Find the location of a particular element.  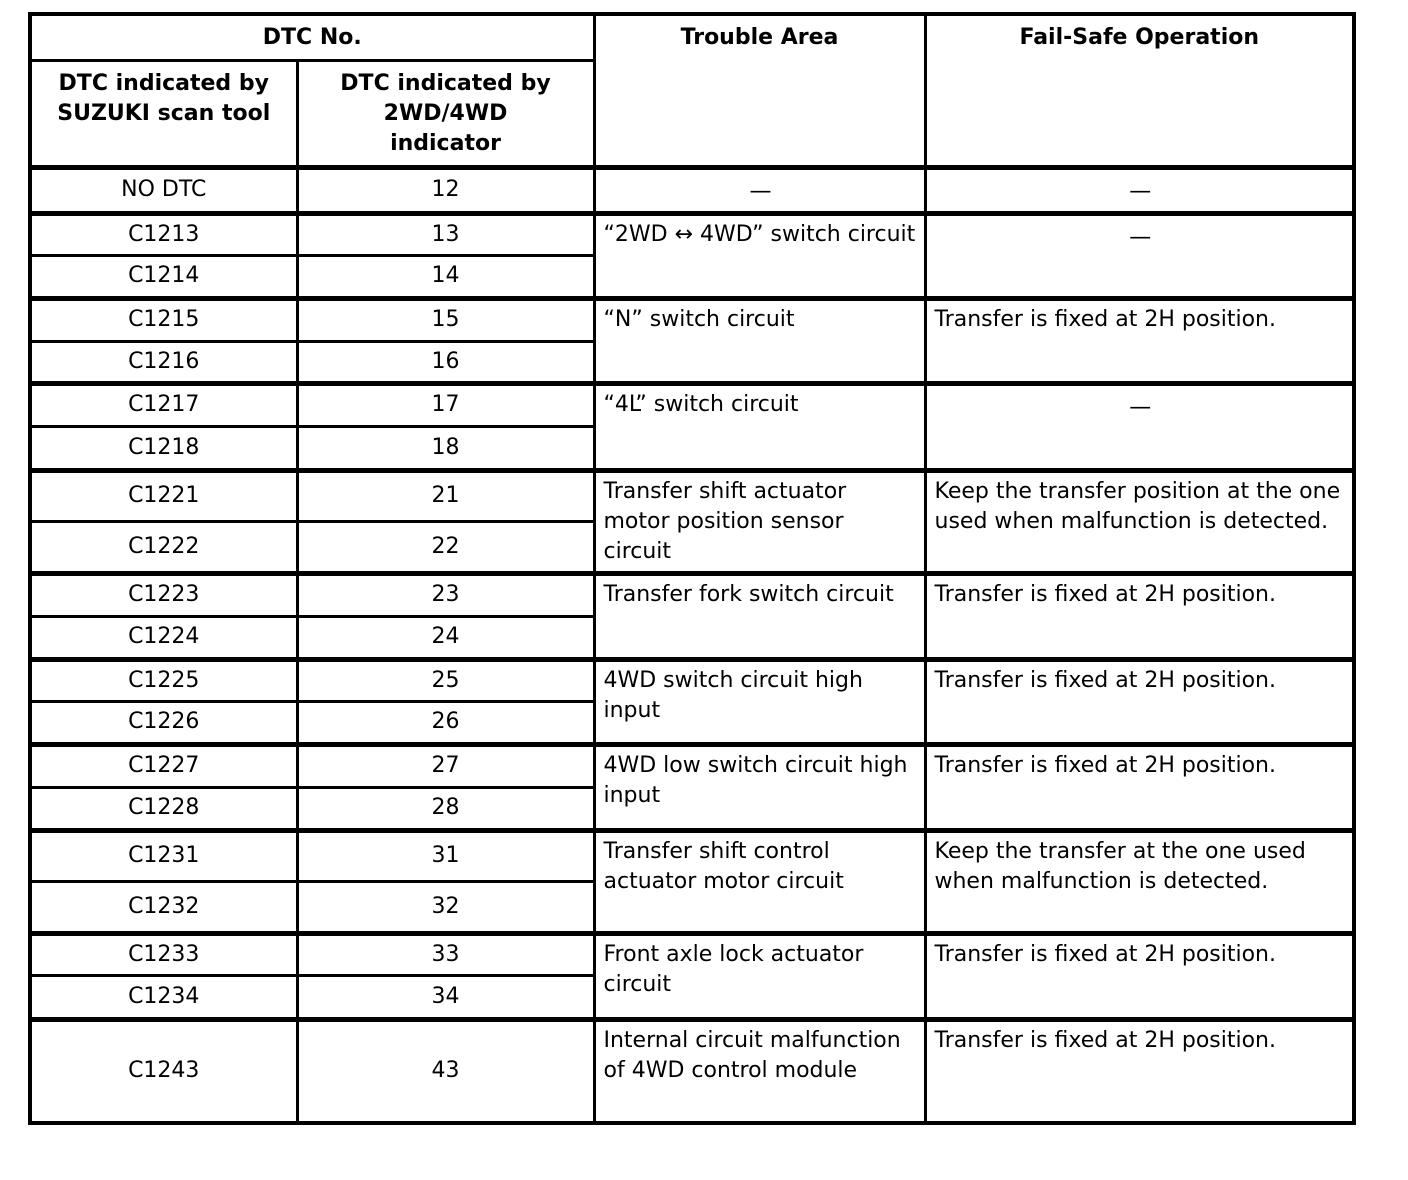

trouble-area-cell: Front axle lock actuator circuit is located at coordinates (759, 975).